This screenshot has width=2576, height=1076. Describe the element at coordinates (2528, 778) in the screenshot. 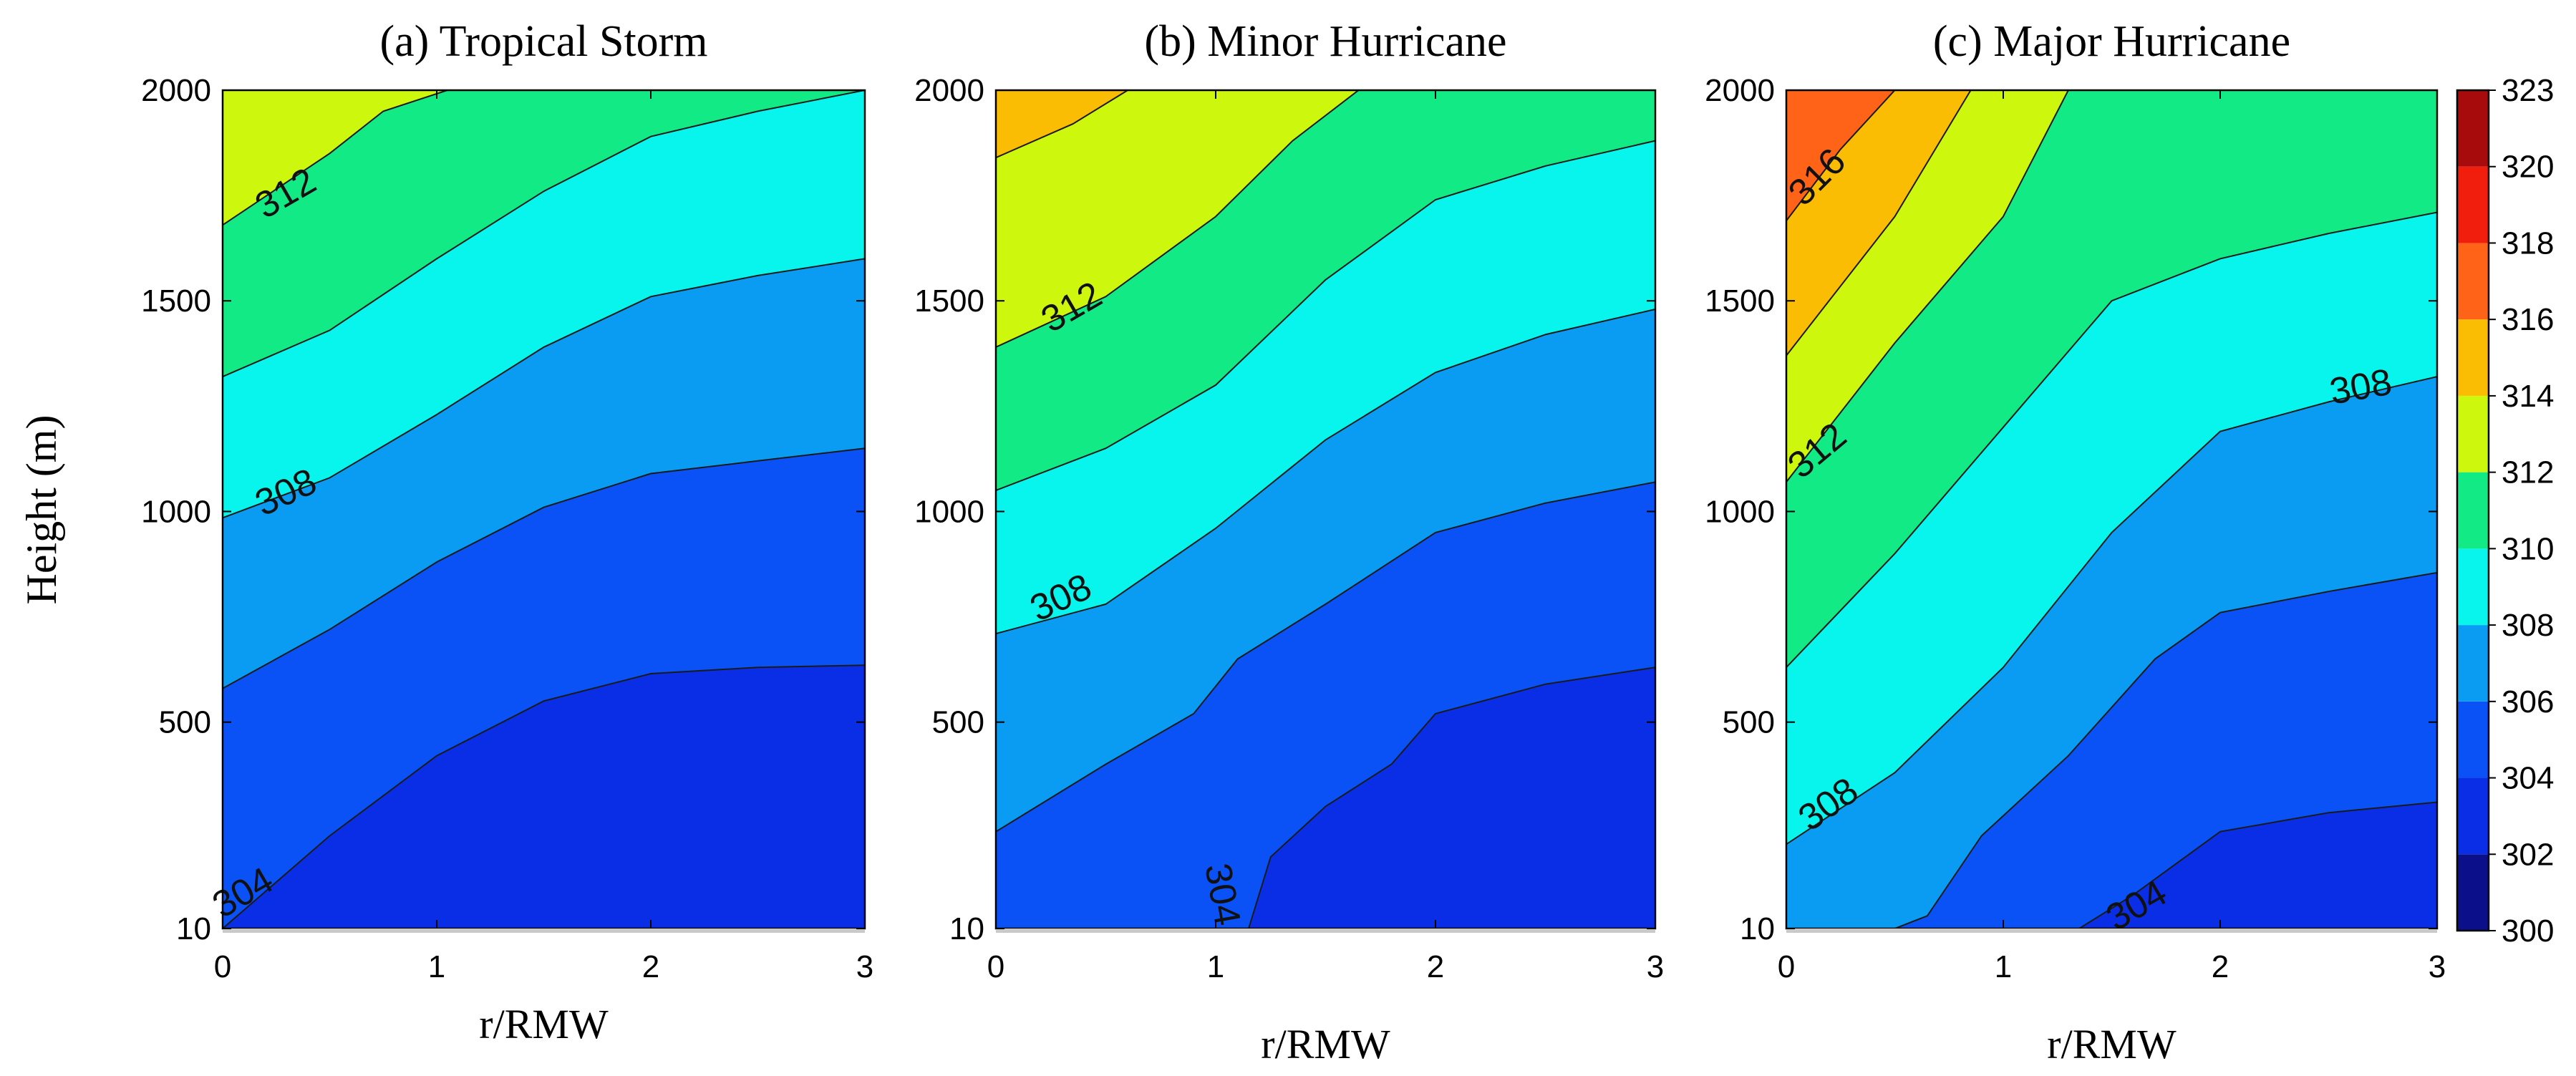

I see `colorbar-tick-label: 304` at that location.